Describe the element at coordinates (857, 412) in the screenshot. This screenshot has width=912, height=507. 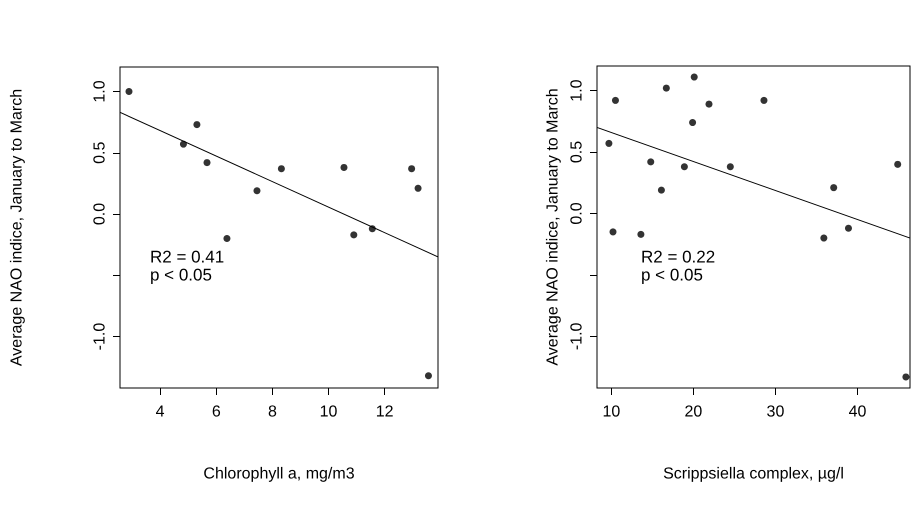
I see `x-tick-label: 40` at that location.